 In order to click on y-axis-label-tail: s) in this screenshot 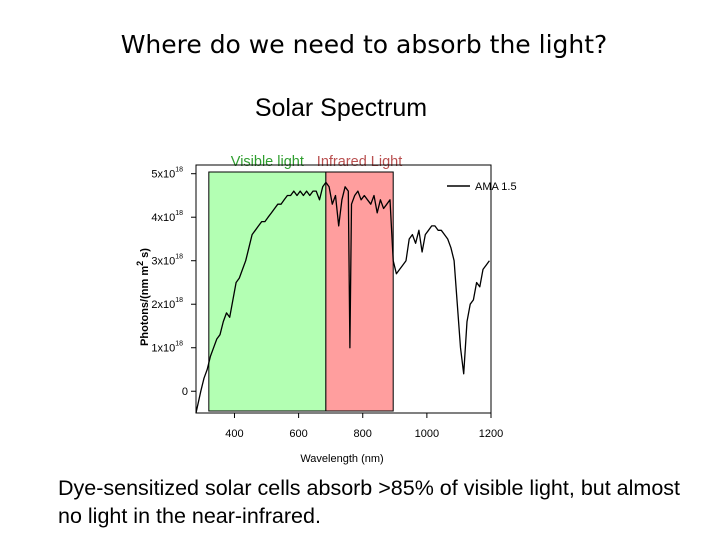, I will do `click(145, 254)`.